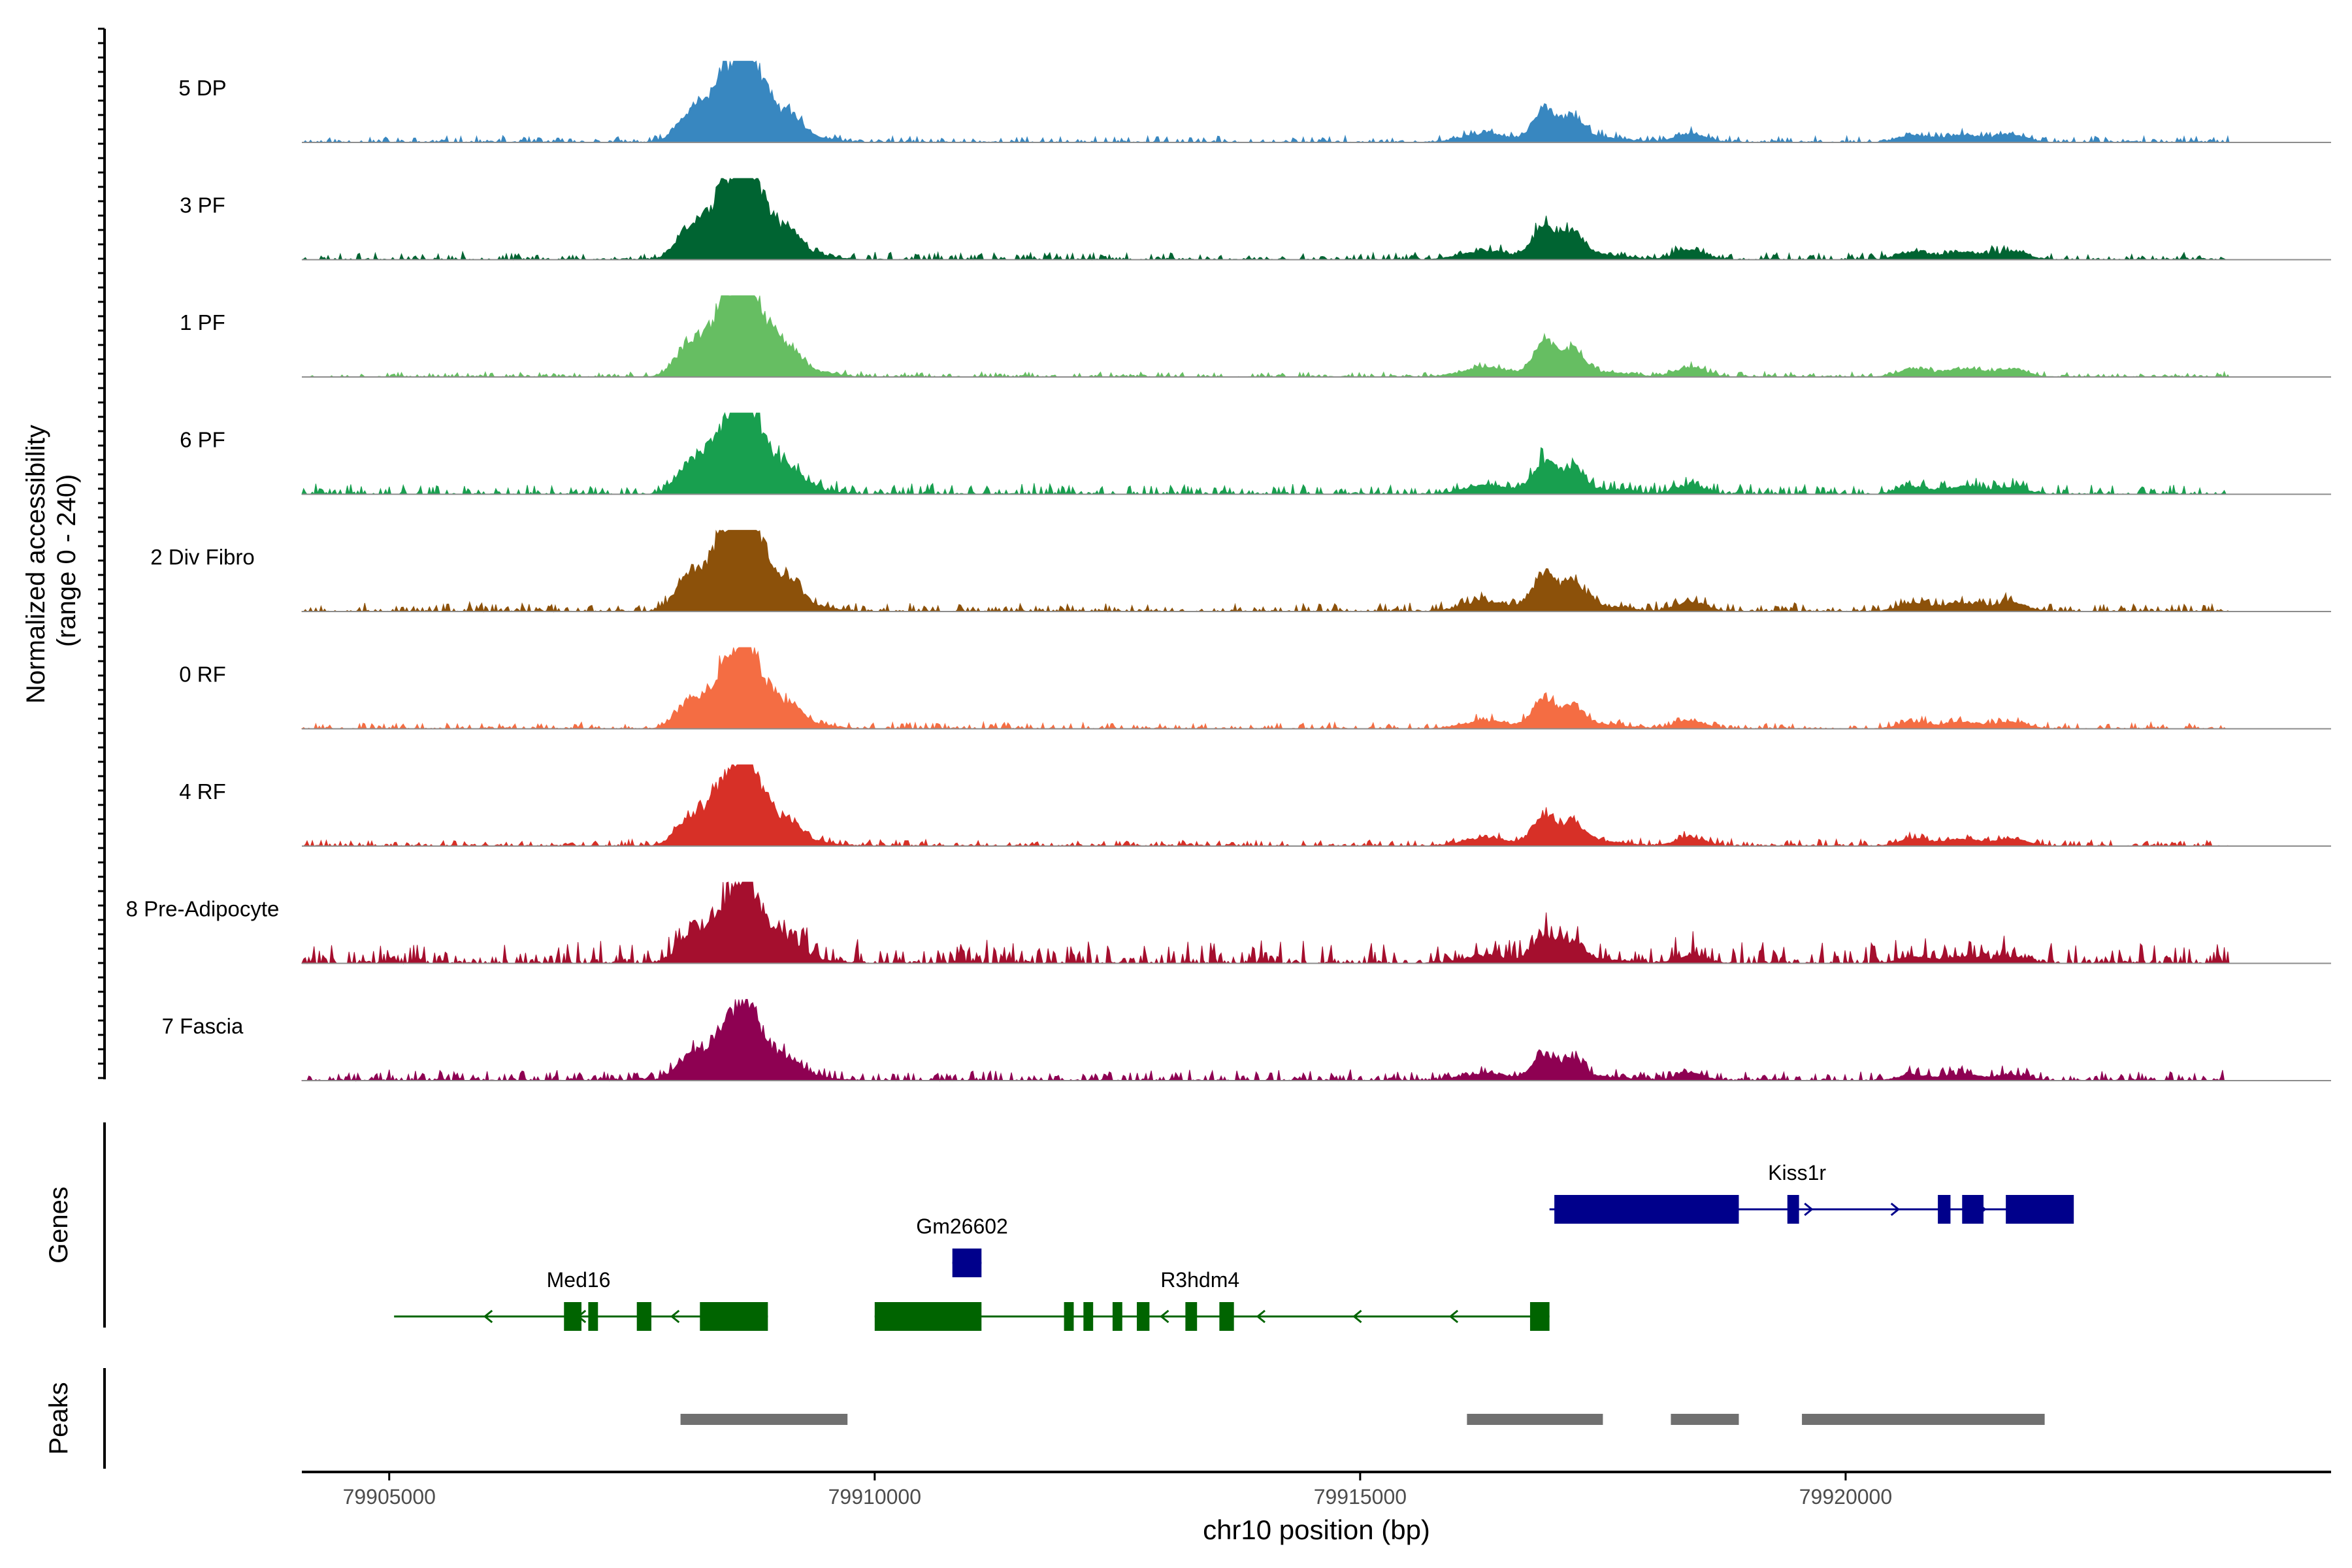 This screenshot has height=1568, width=2352. Describe the element at coordinates (962, 1226) in the screenshot. I see `gene-label: Gm26602` at that location.